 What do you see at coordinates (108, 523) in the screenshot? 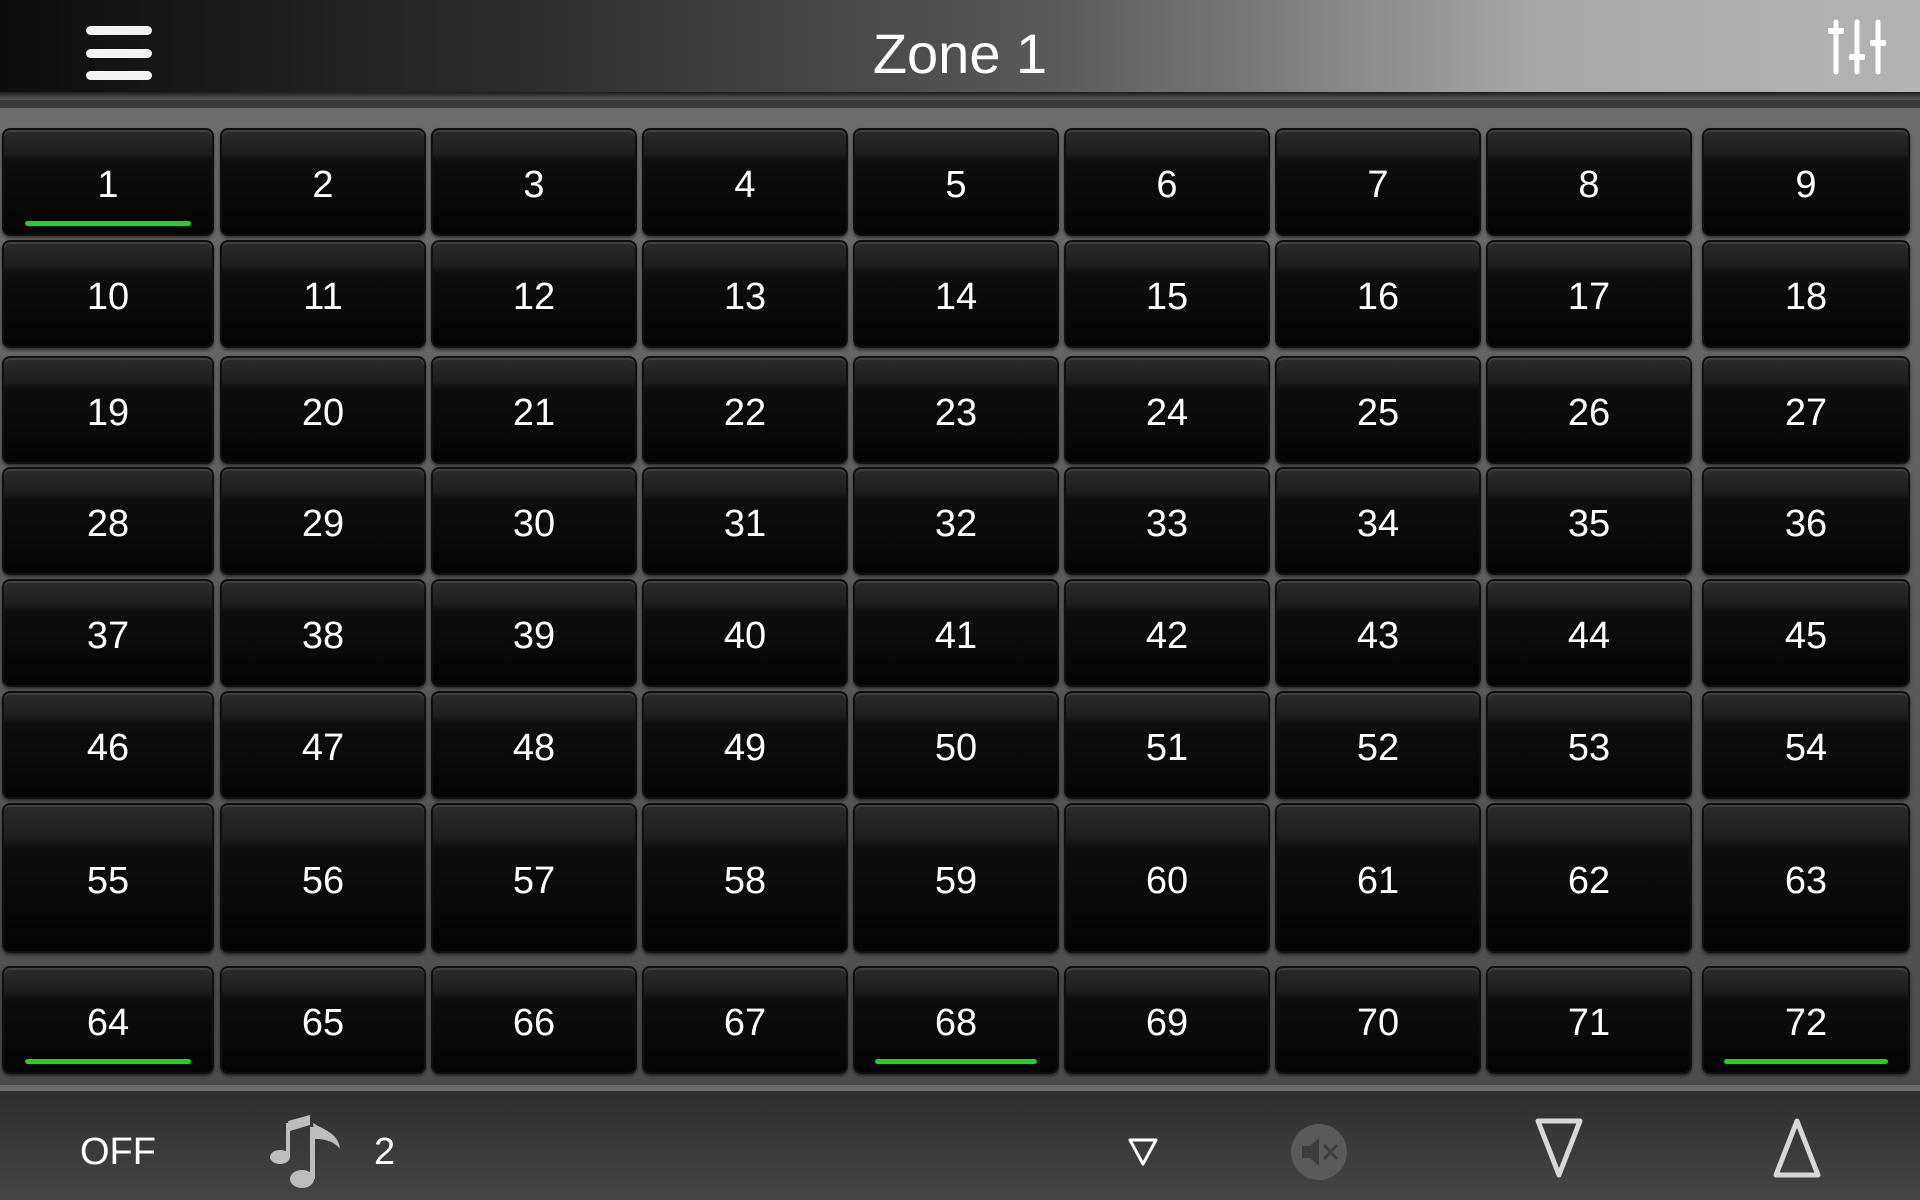
I see `preset-label: 28` at bounding box center [108, 523].